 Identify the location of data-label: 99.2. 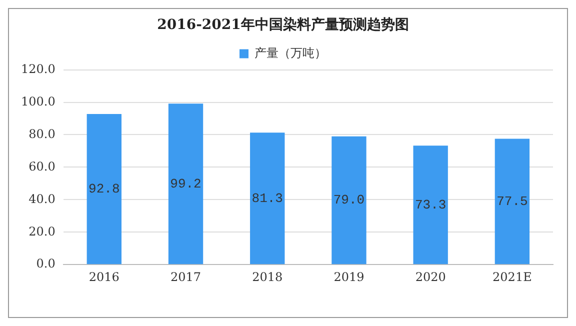
(186, 184).